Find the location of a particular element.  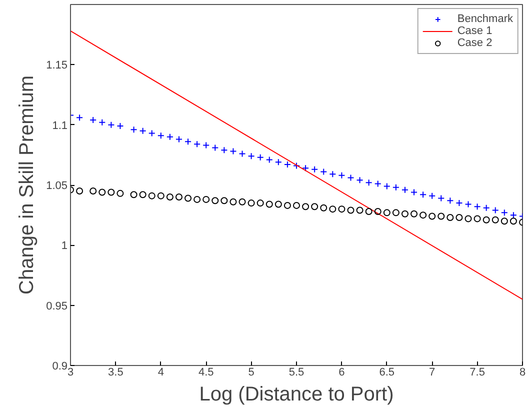

legend-label: Case 2 is located at coordinates (474, 43).